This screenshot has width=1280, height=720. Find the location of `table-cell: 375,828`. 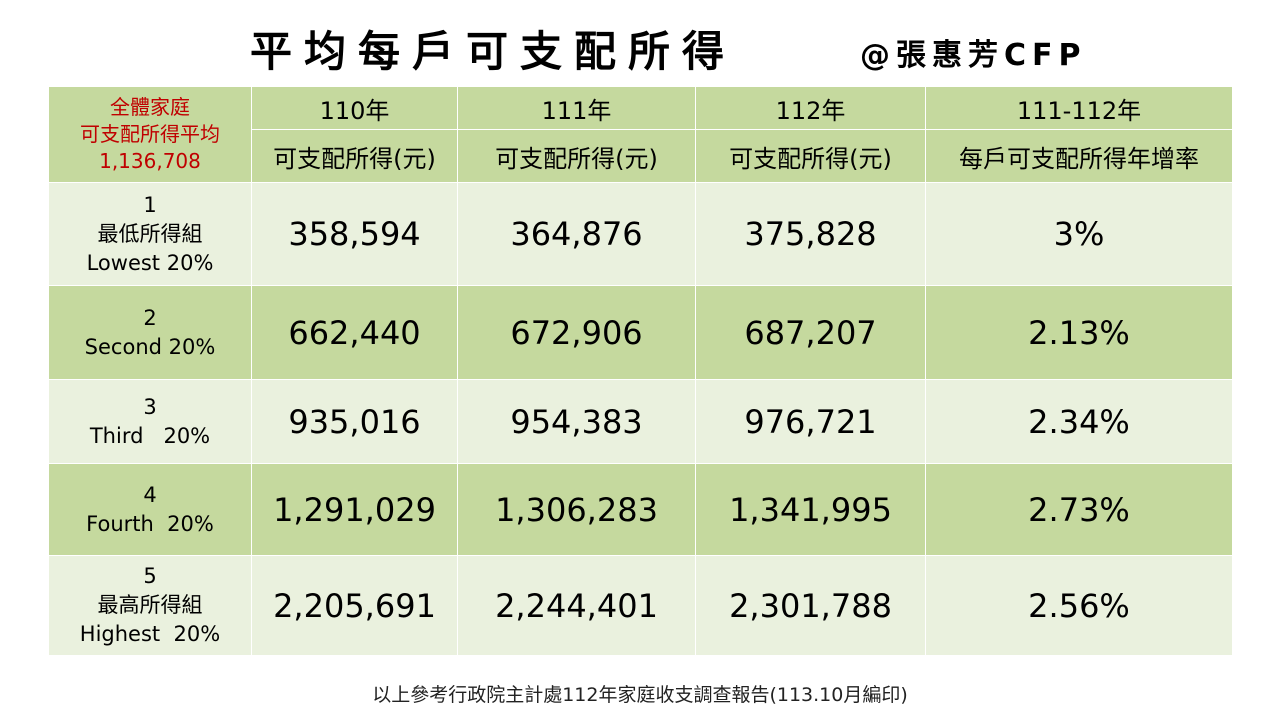

table-cell: 375,828 is located at coordinates (810, 234).